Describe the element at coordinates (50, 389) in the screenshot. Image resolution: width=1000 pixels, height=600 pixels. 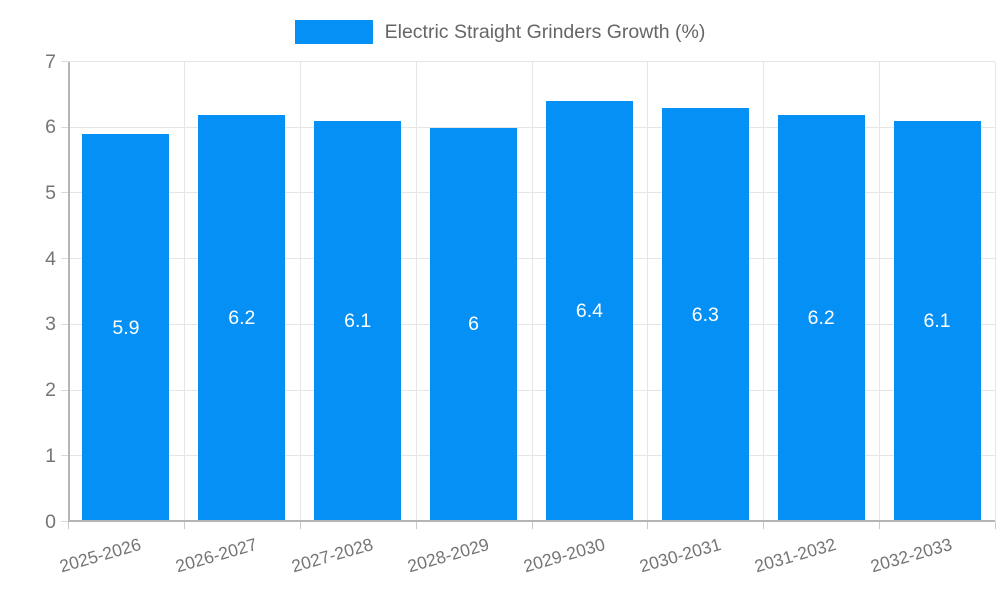
I see `y-tick-label: 2` at that location.